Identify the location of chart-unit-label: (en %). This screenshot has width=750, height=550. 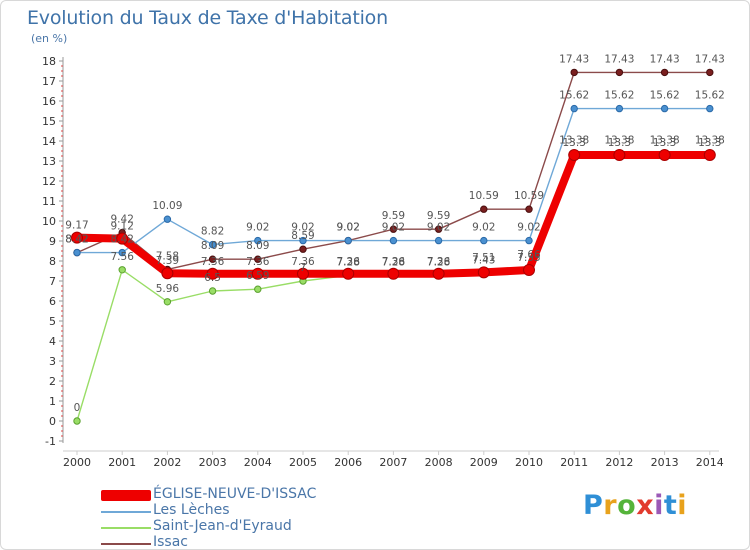
(49, 38).